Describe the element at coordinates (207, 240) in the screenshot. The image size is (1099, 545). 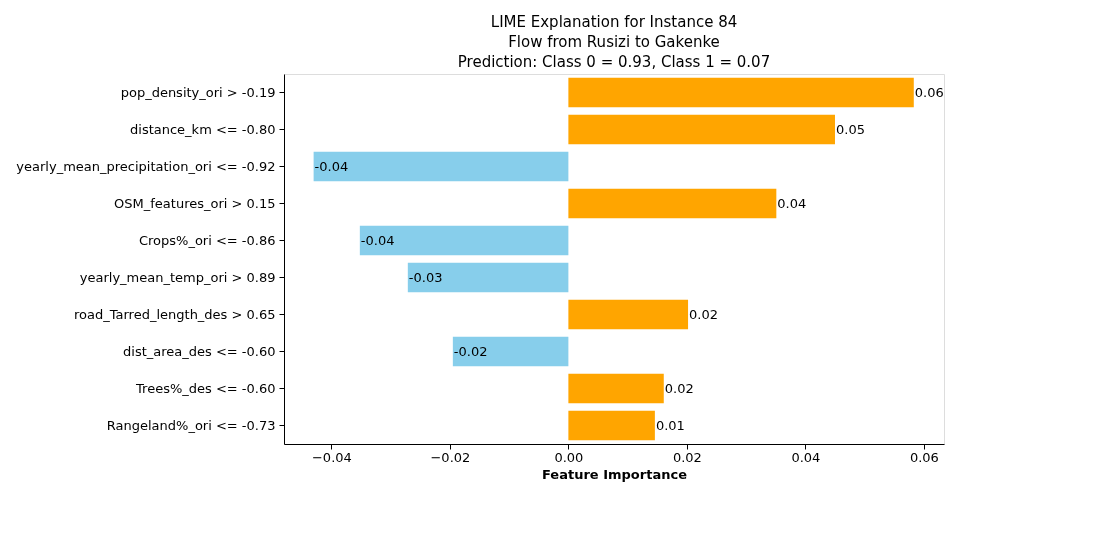
I see `y-tick-label: Crops%_ori <= -0.86` at that location.